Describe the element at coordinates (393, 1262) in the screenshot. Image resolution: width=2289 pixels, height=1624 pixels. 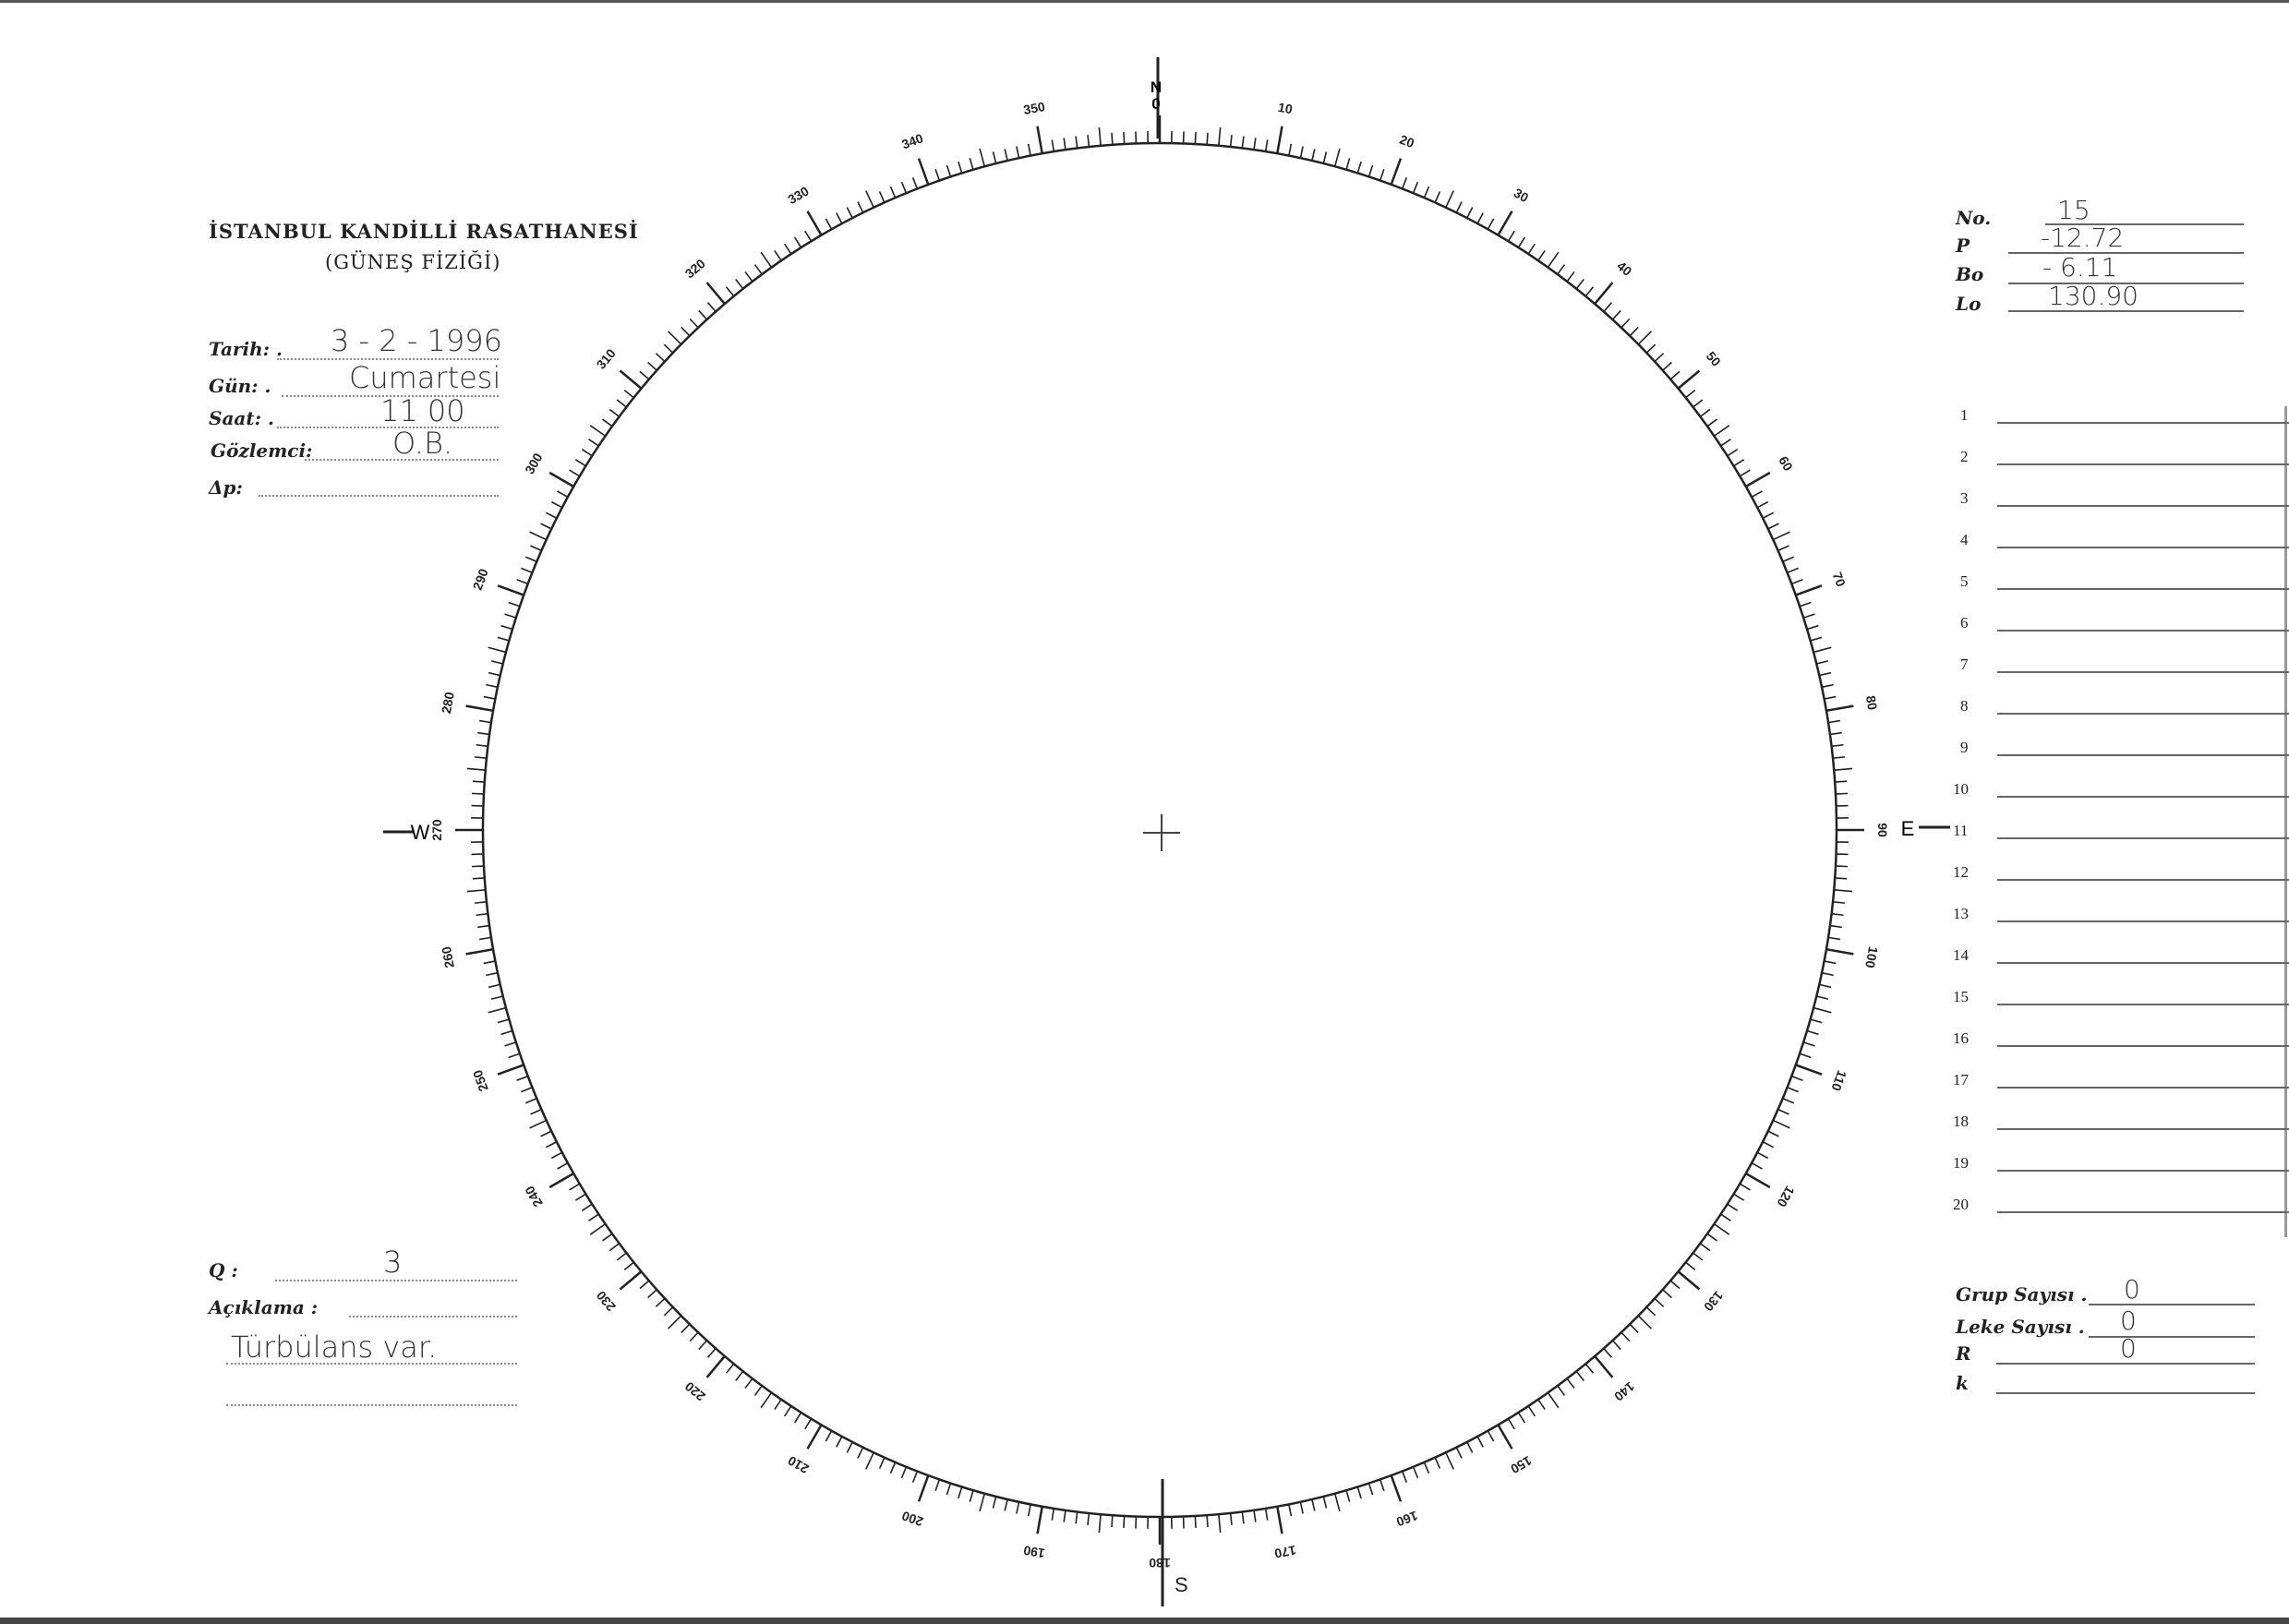
I see `quality-value: 3` at that location.